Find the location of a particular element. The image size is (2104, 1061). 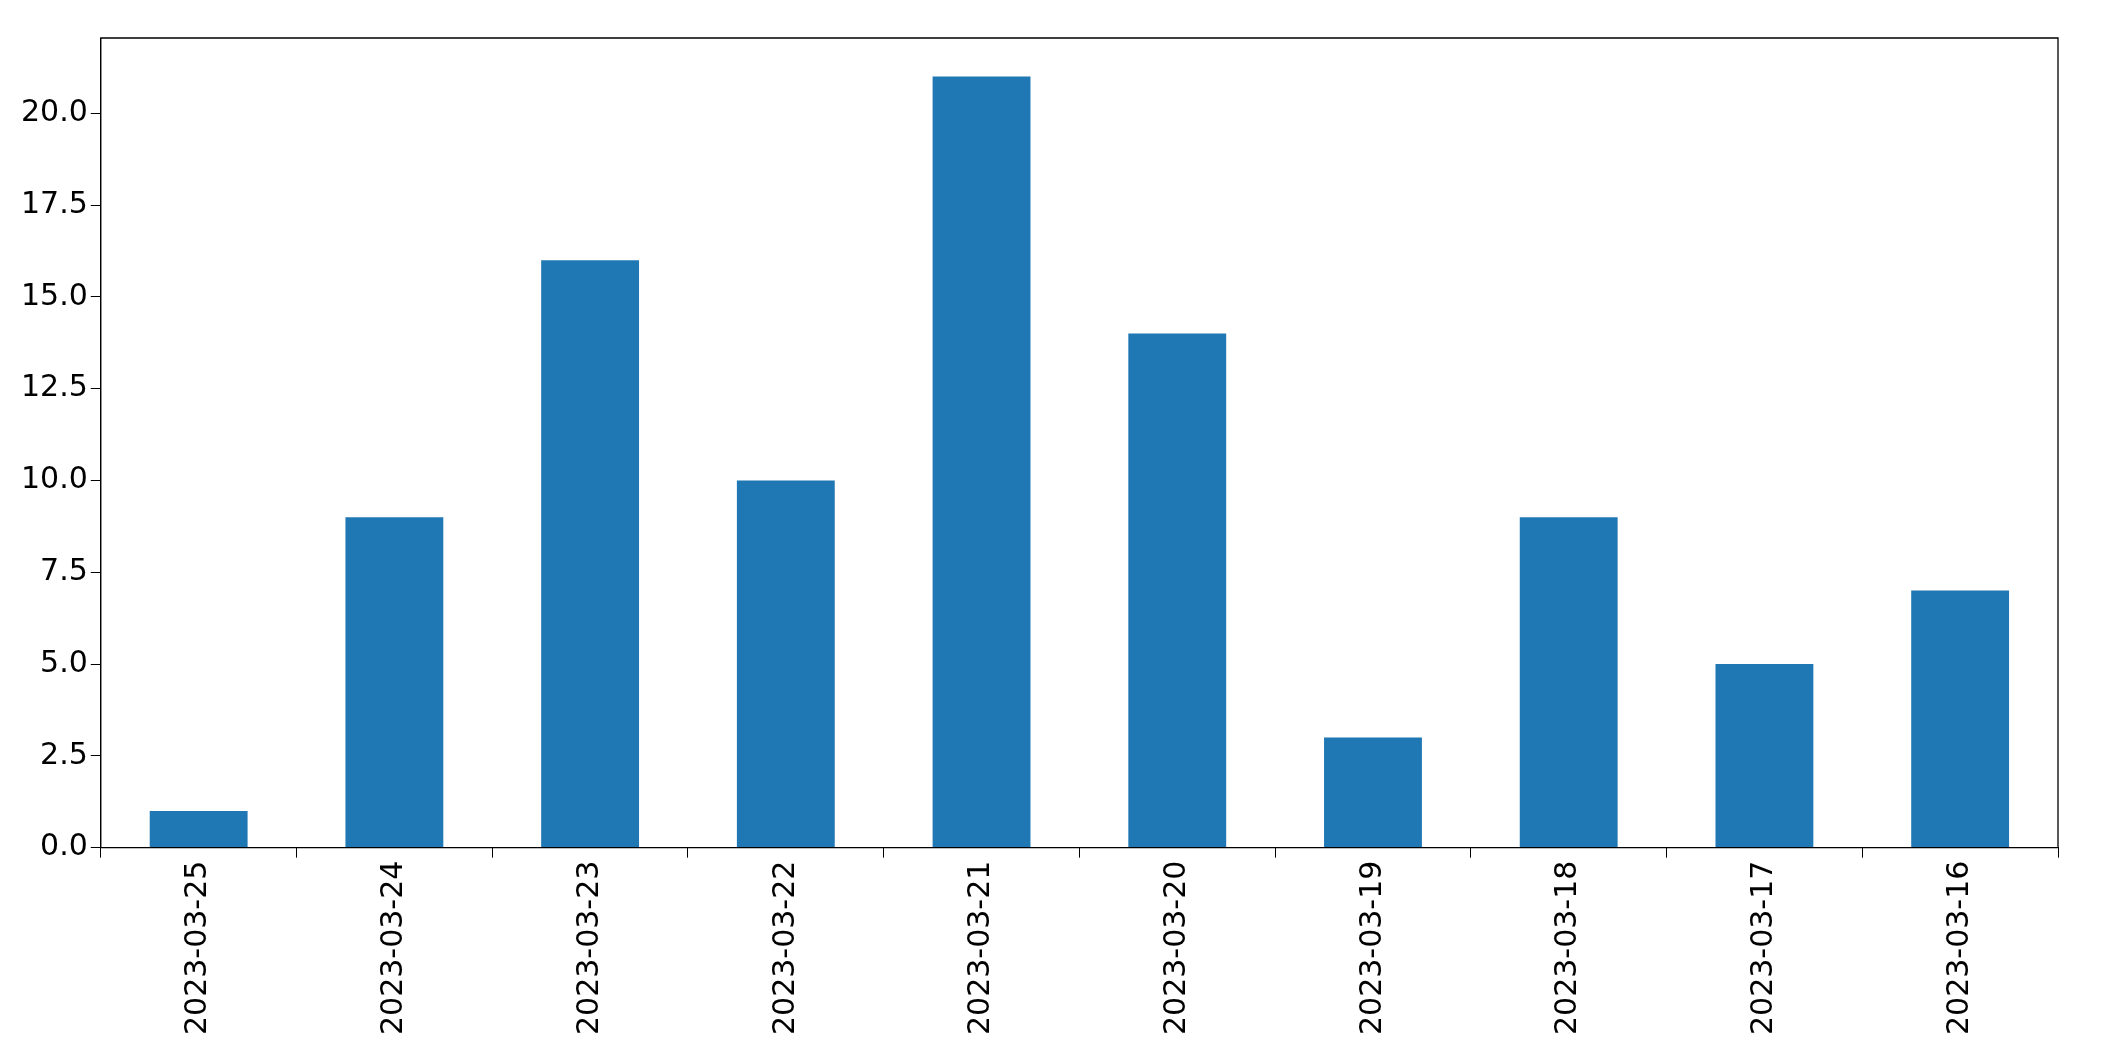

y-tick-label: 7.5 is located at coordinates (64, 570).